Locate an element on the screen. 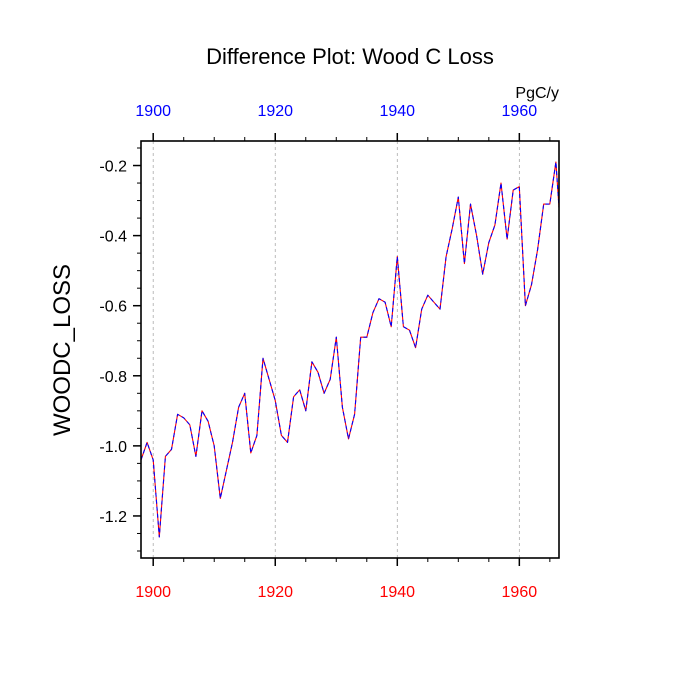  x-tick-label-bottom: 1900 is located at coordinates (153, 592).